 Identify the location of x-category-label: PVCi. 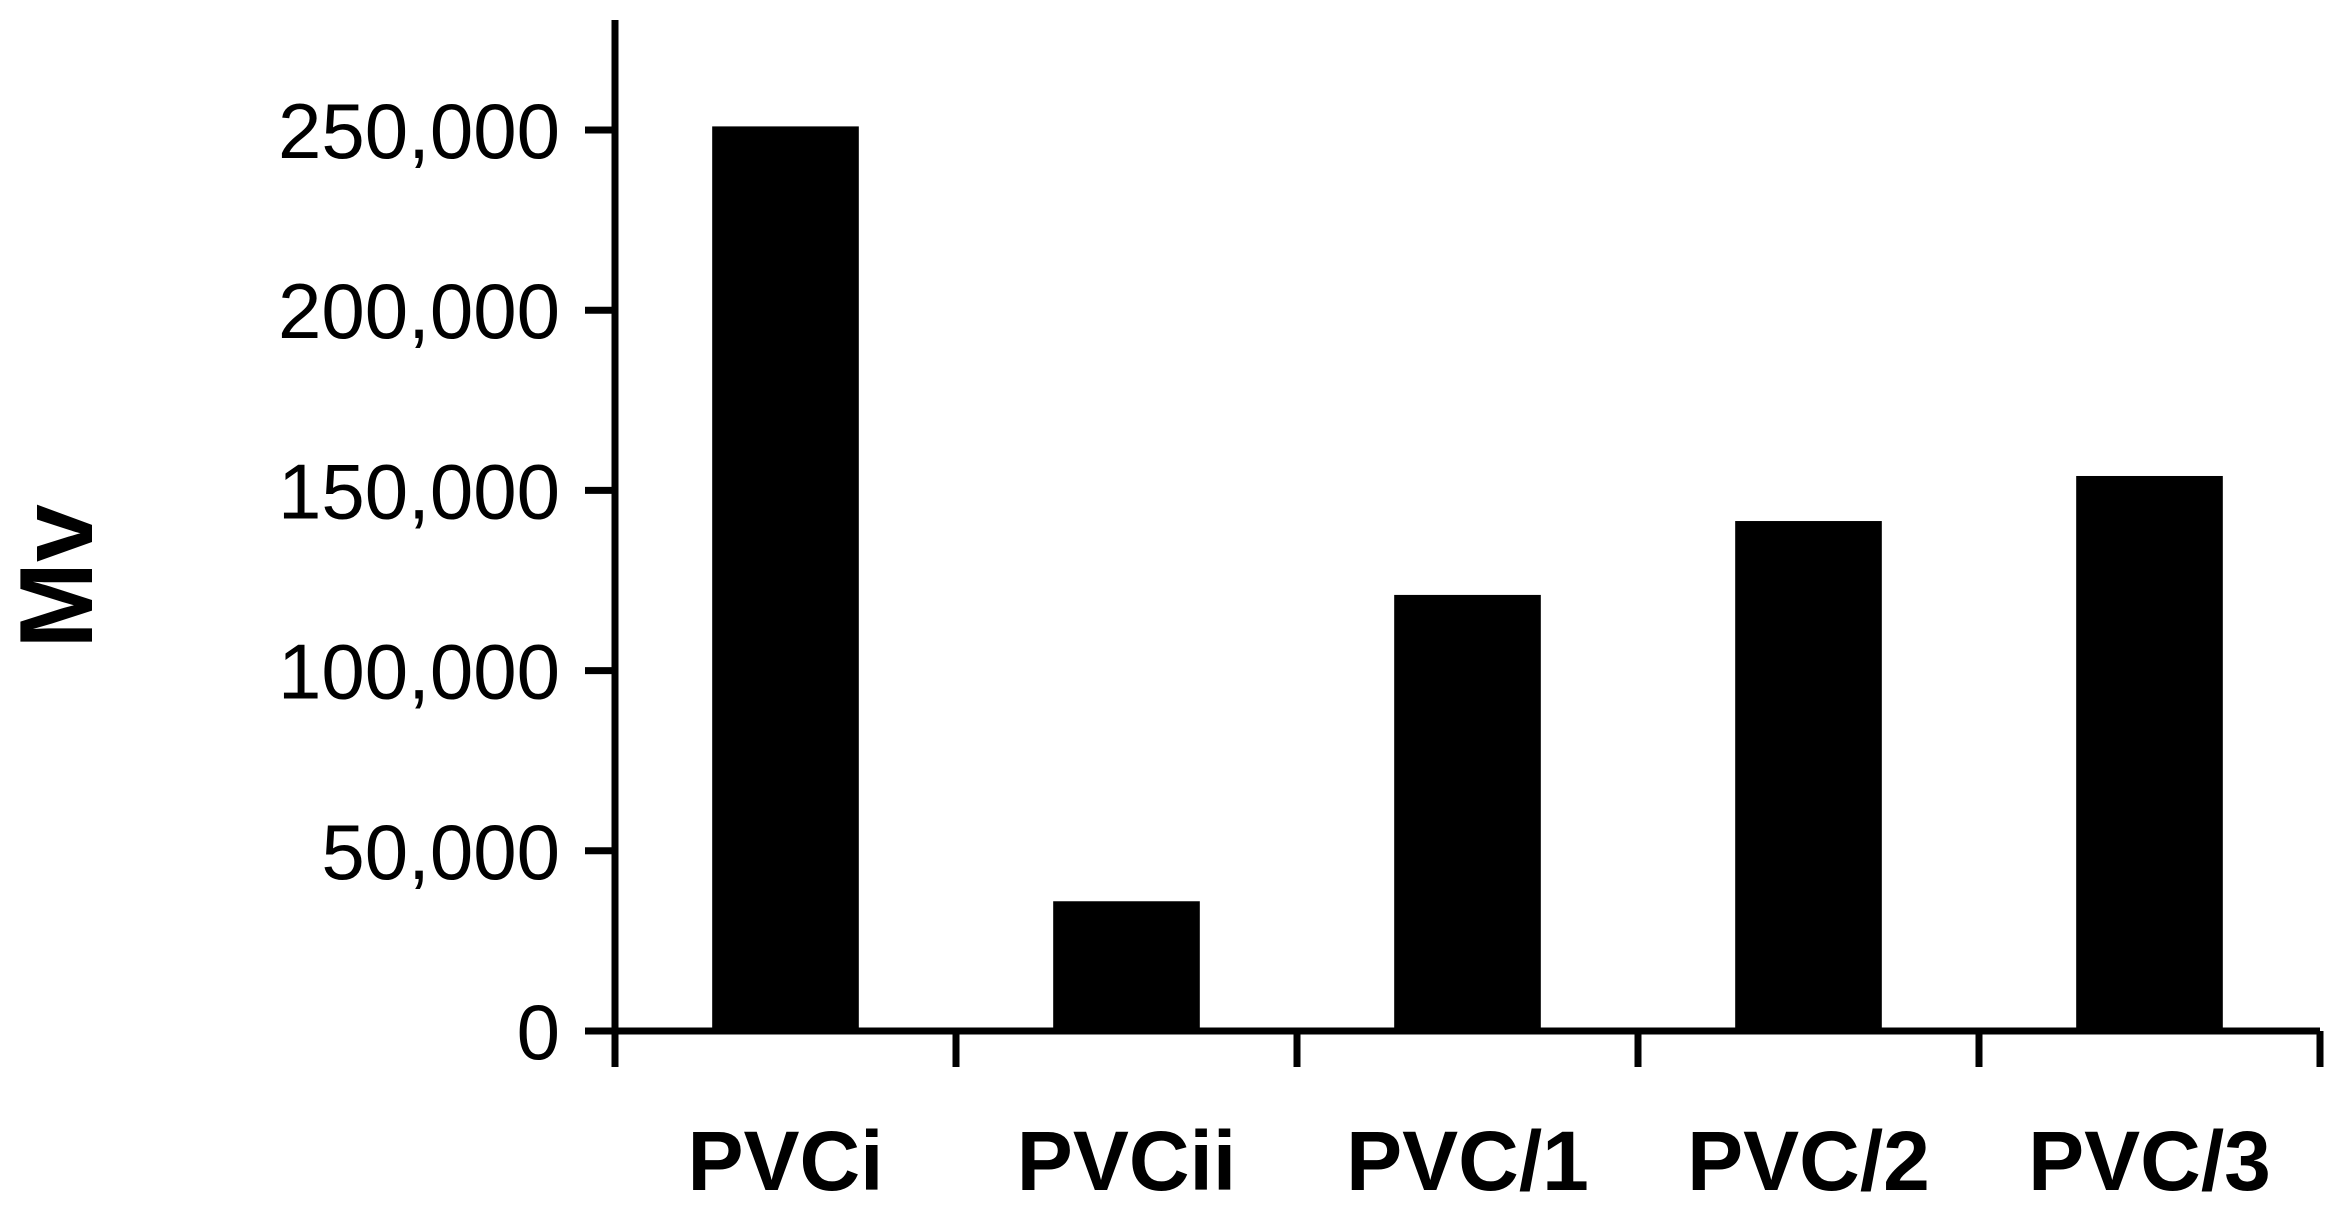
(785, 1161).